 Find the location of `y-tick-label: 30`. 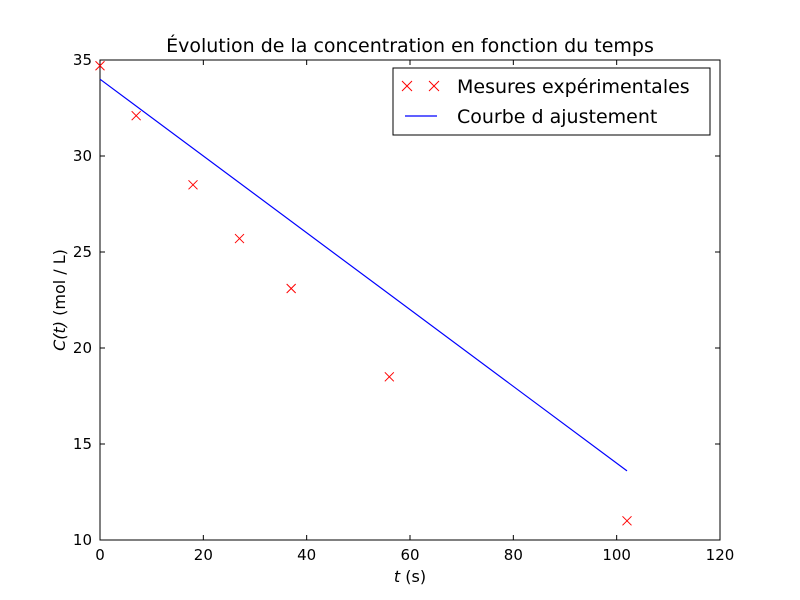

y-tick-label: 30 is located at coordinates (82, 156).